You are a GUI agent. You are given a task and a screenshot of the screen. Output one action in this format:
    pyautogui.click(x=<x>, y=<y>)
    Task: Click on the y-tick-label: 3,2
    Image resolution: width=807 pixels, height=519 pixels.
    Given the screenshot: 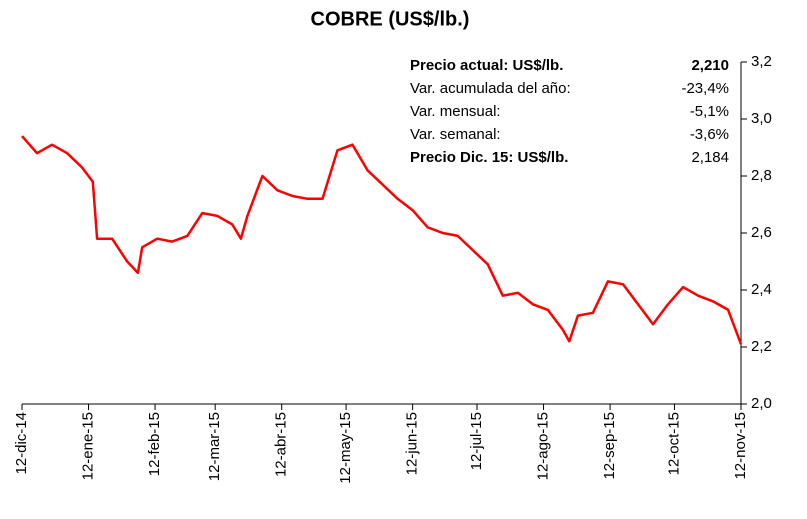 What is the action you would take?
    pyautogui.click(x=761, y=61)
    